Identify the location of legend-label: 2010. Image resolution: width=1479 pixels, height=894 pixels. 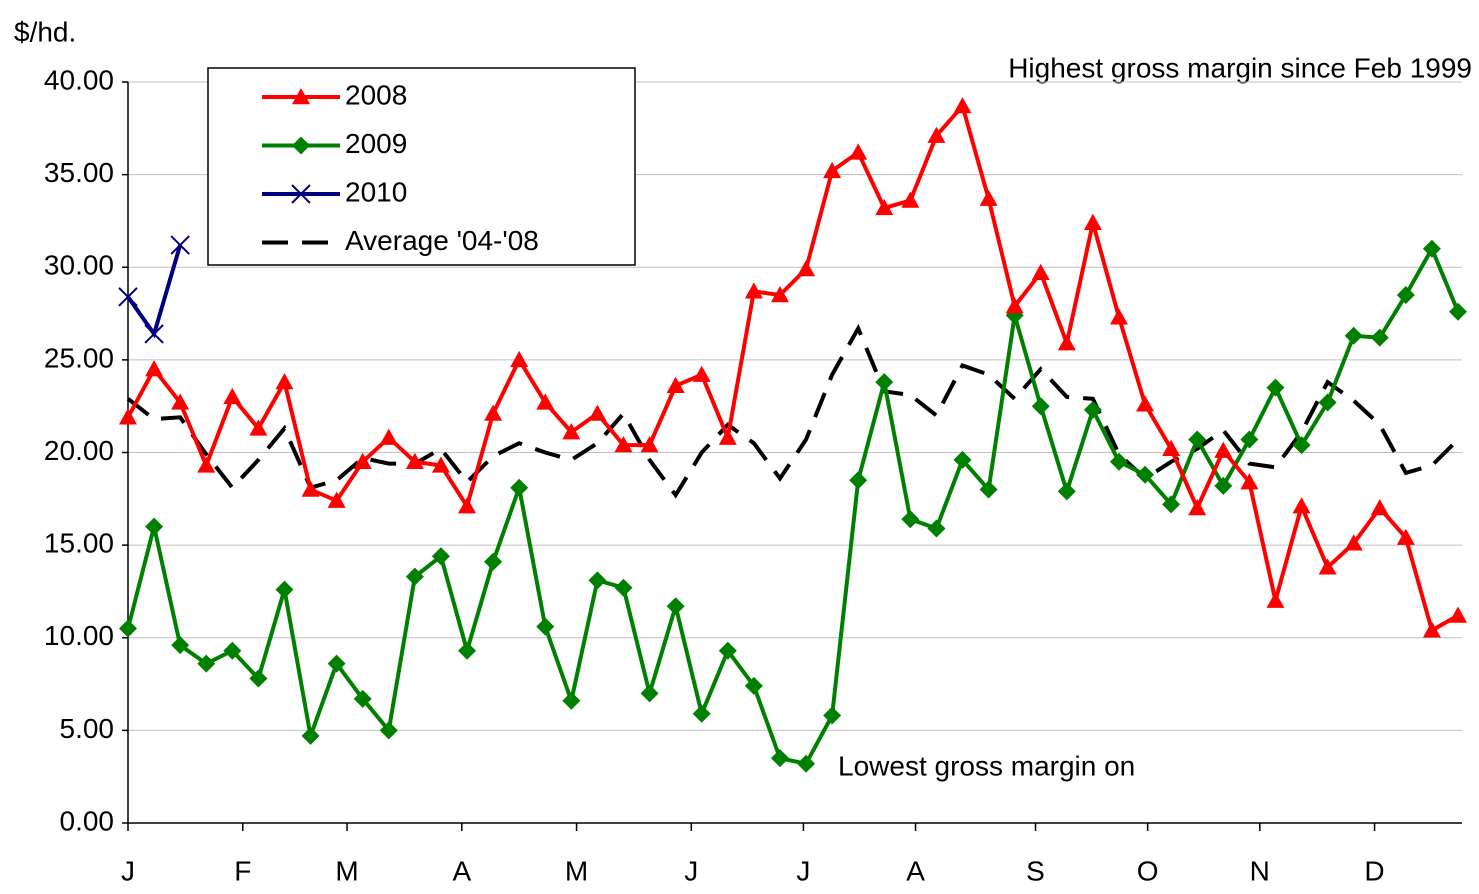
(376, 191).